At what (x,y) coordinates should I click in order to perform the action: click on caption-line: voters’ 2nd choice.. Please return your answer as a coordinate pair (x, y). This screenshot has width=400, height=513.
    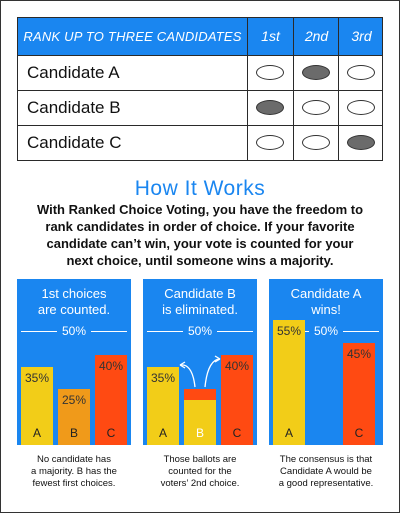
    Looking at the image, I should click on (200, 483).